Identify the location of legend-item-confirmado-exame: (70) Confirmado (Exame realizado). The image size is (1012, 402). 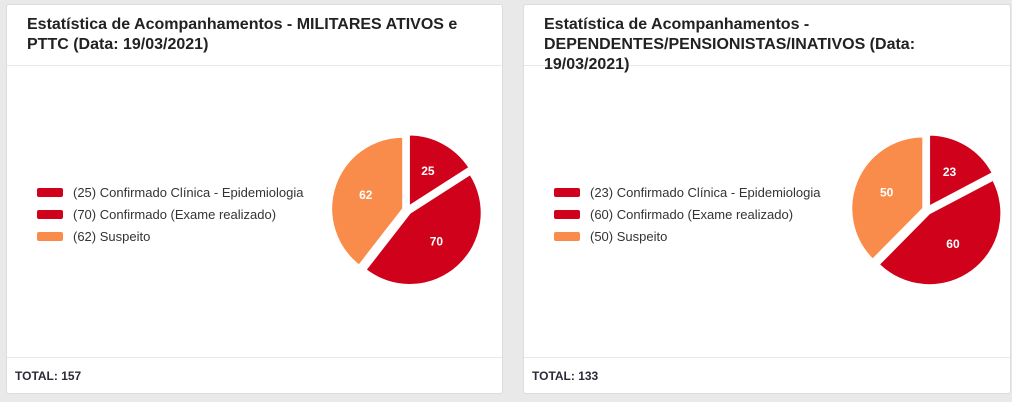
(170, 214).